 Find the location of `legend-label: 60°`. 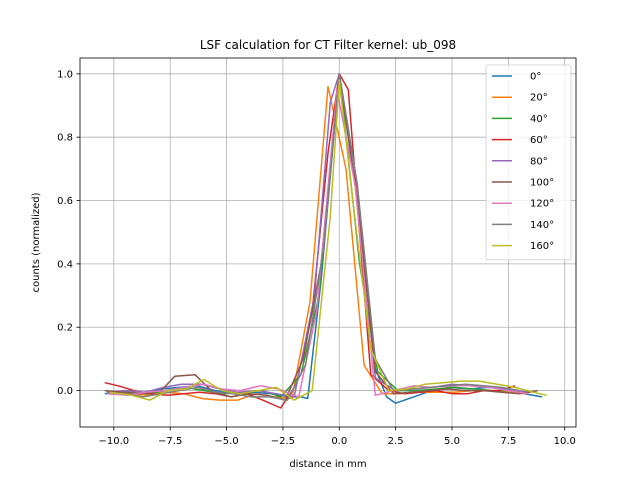

legend-label: 60° is located at coordinates (539, 140).